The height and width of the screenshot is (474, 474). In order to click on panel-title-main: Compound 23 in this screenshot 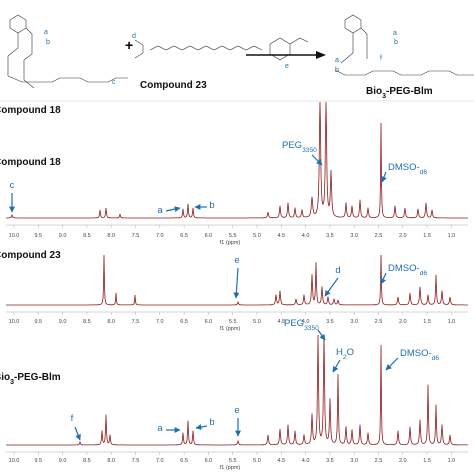, I will do `click(30, 255)`.